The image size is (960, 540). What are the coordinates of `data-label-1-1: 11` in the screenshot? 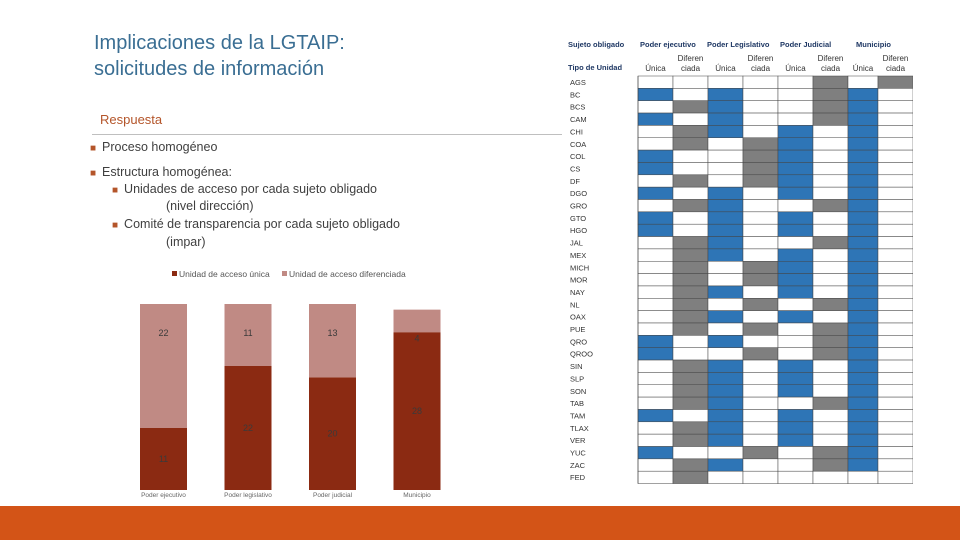 It's located at (247, 333).